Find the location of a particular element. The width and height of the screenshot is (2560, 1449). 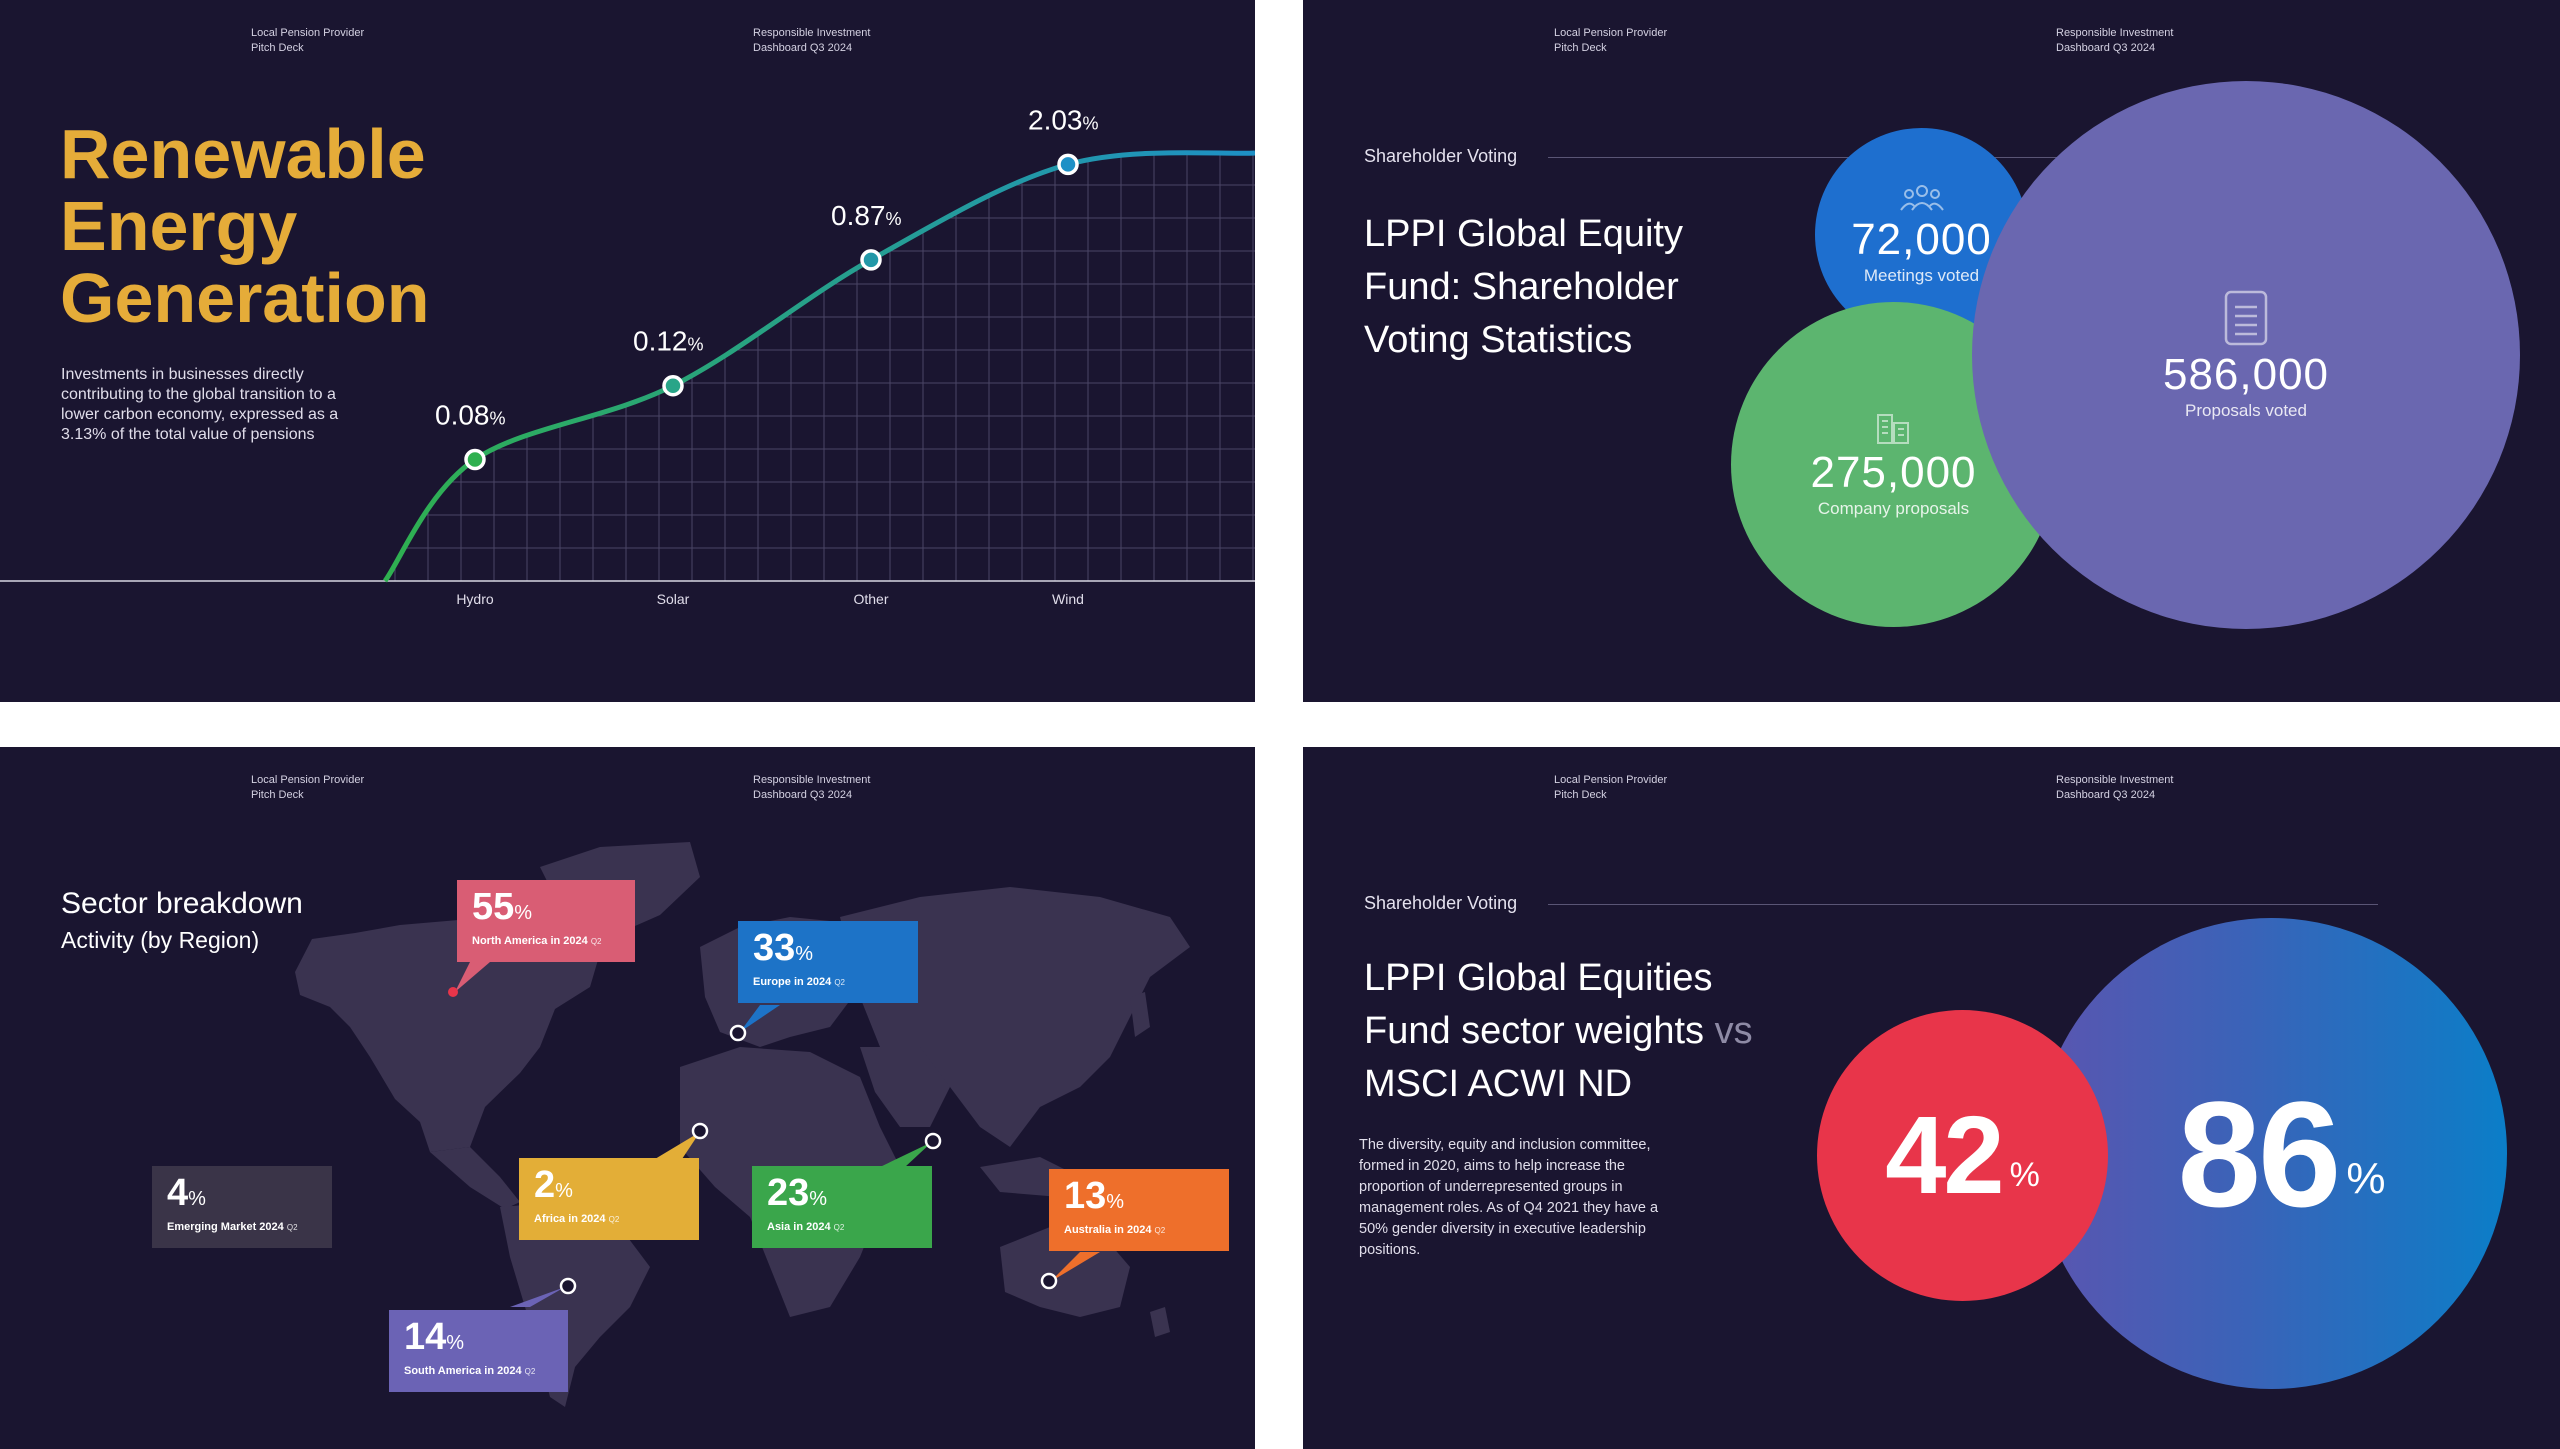

msci-weight-circle: 86% is located at coordinates (2271, 1153).